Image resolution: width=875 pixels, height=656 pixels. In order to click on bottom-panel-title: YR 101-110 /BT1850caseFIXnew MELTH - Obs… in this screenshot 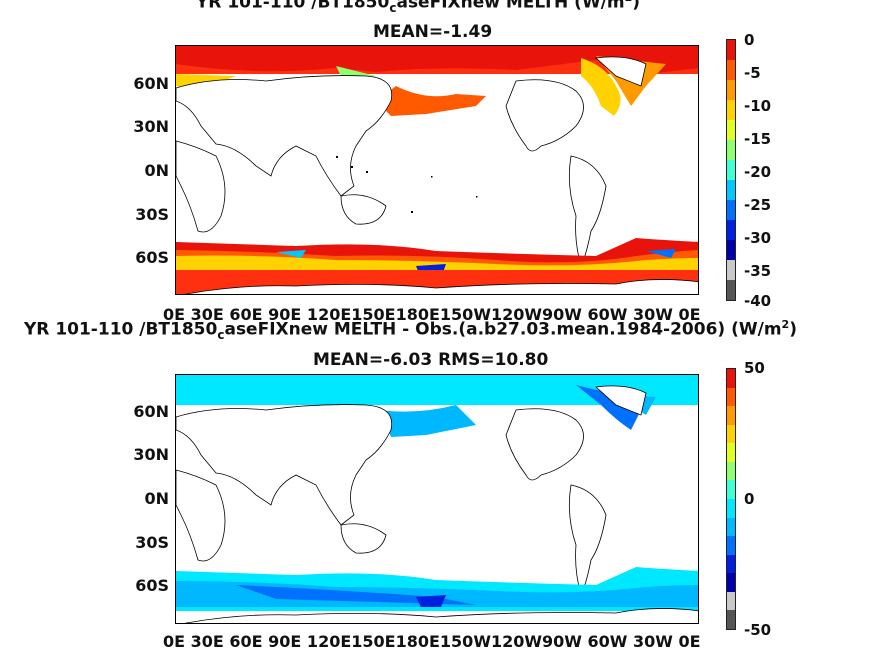, I will do `click(410, 330)`.